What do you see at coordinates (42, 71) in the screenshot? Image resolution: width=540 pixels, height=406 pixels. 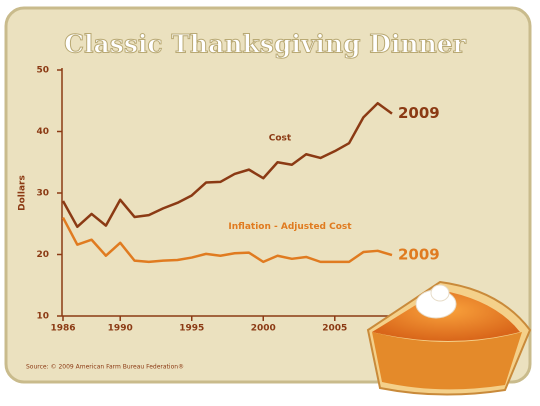 I see `y-tick-label: 50` at bounding box center [42, 71].